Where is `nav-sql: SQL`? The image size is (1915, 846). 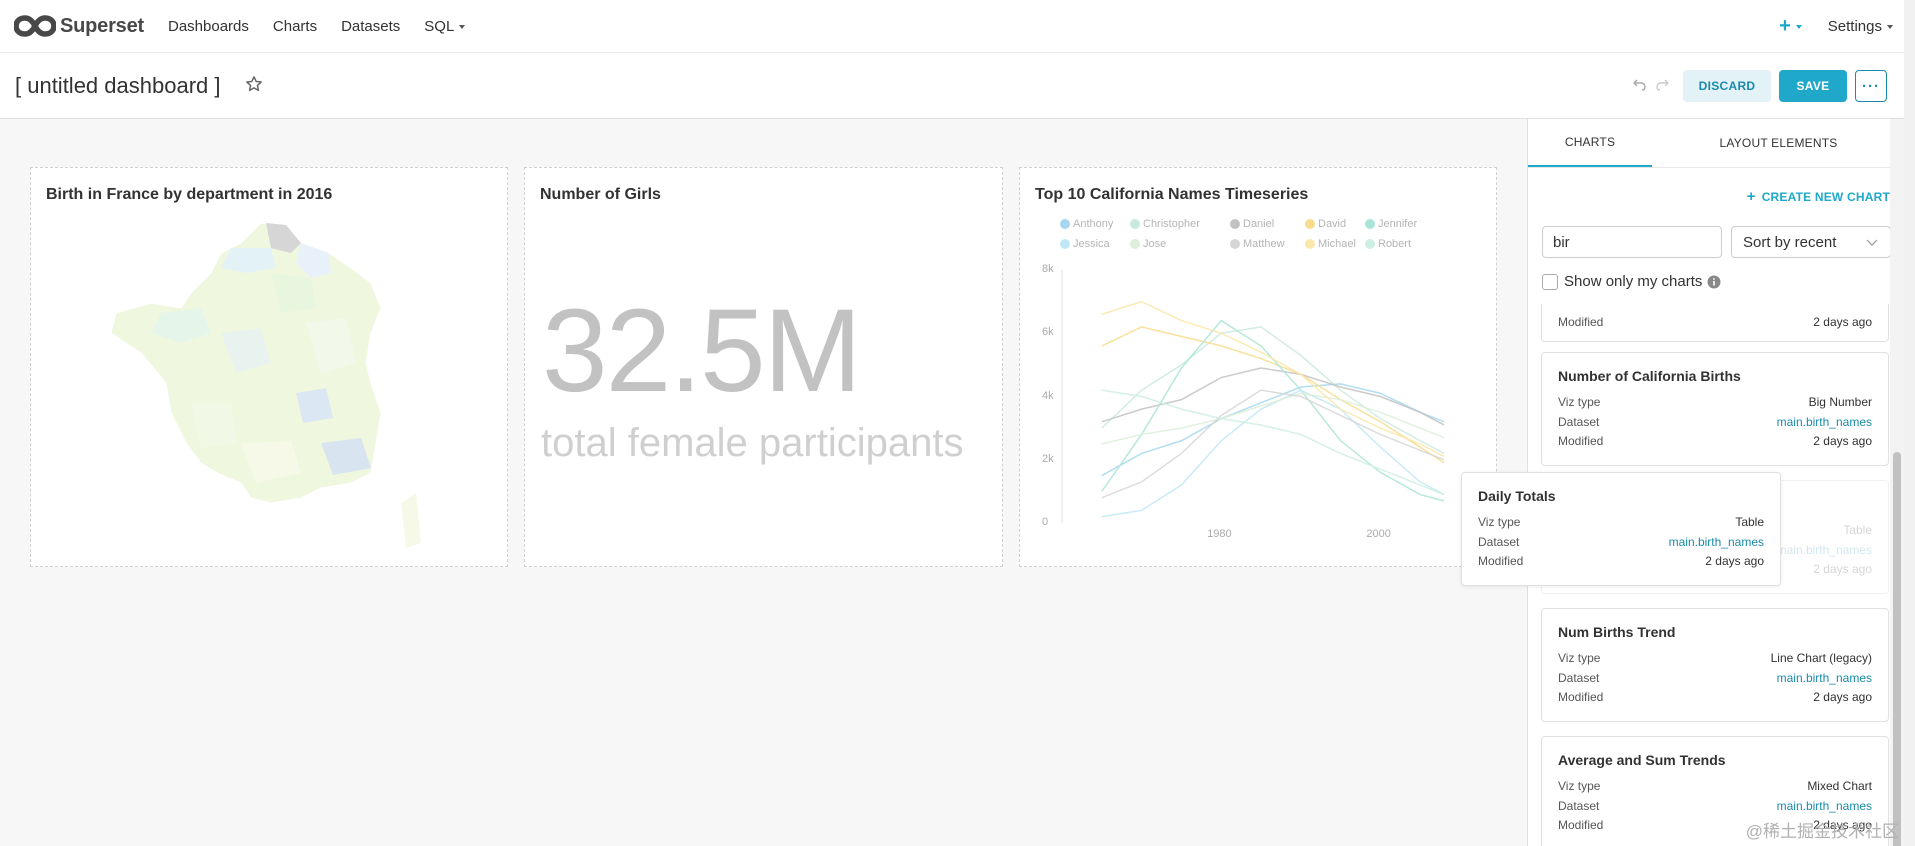 nav-sql: SQL is located at coordinates (445, 26).